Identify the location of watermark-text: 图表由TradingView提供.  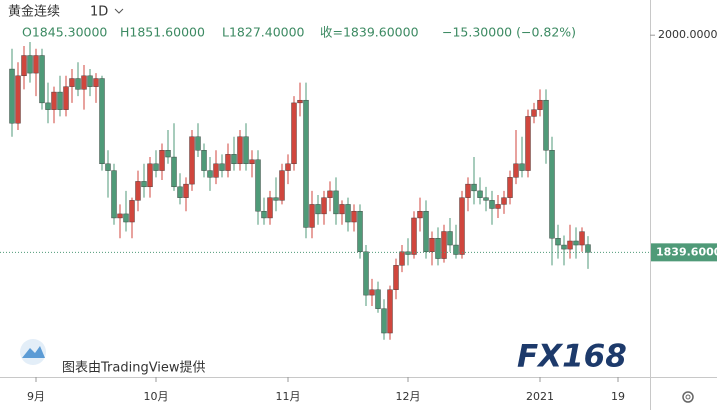
(134, 368).